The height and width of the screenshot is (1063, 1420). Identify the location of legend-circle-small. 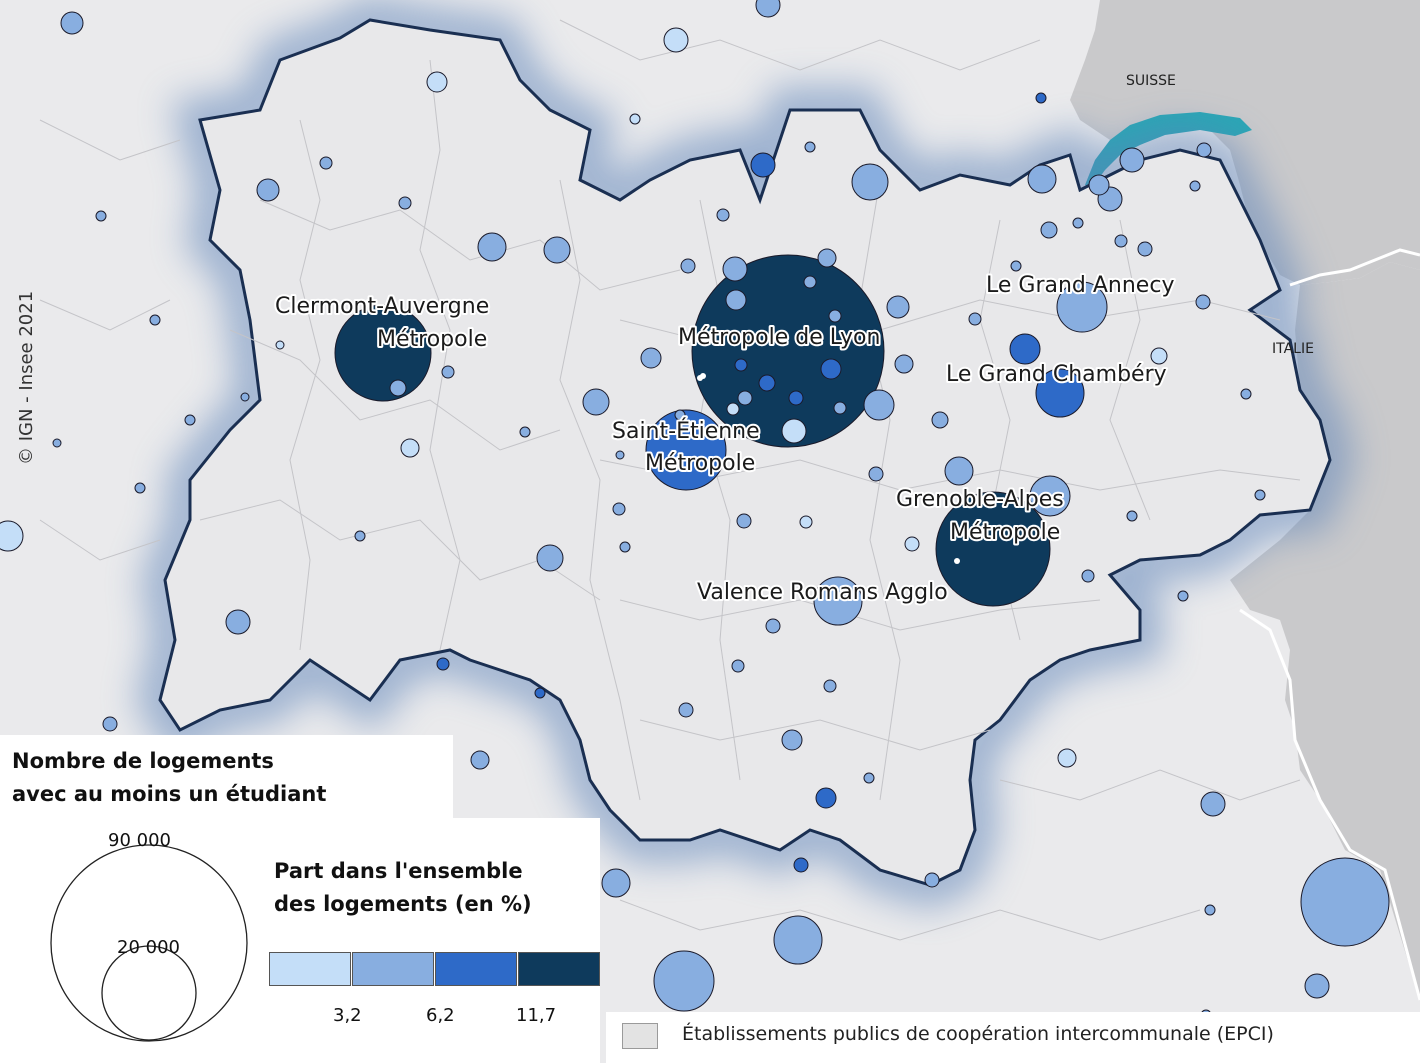
(149, 993).